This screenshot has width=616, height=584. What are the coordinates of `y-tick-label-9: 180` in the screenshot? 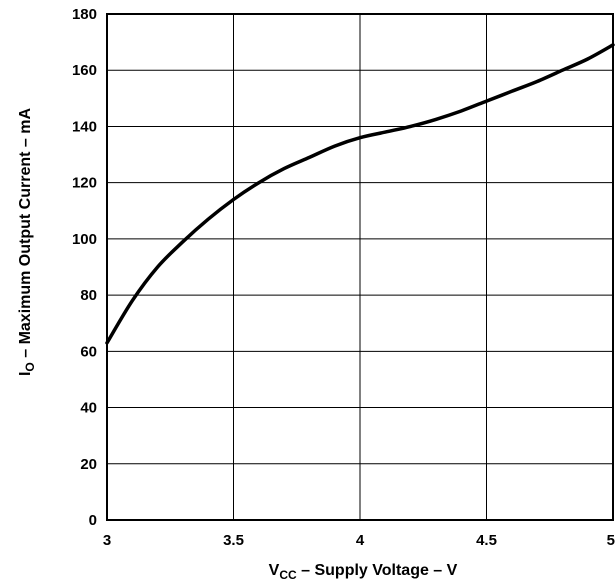 It's located at (84, 14).